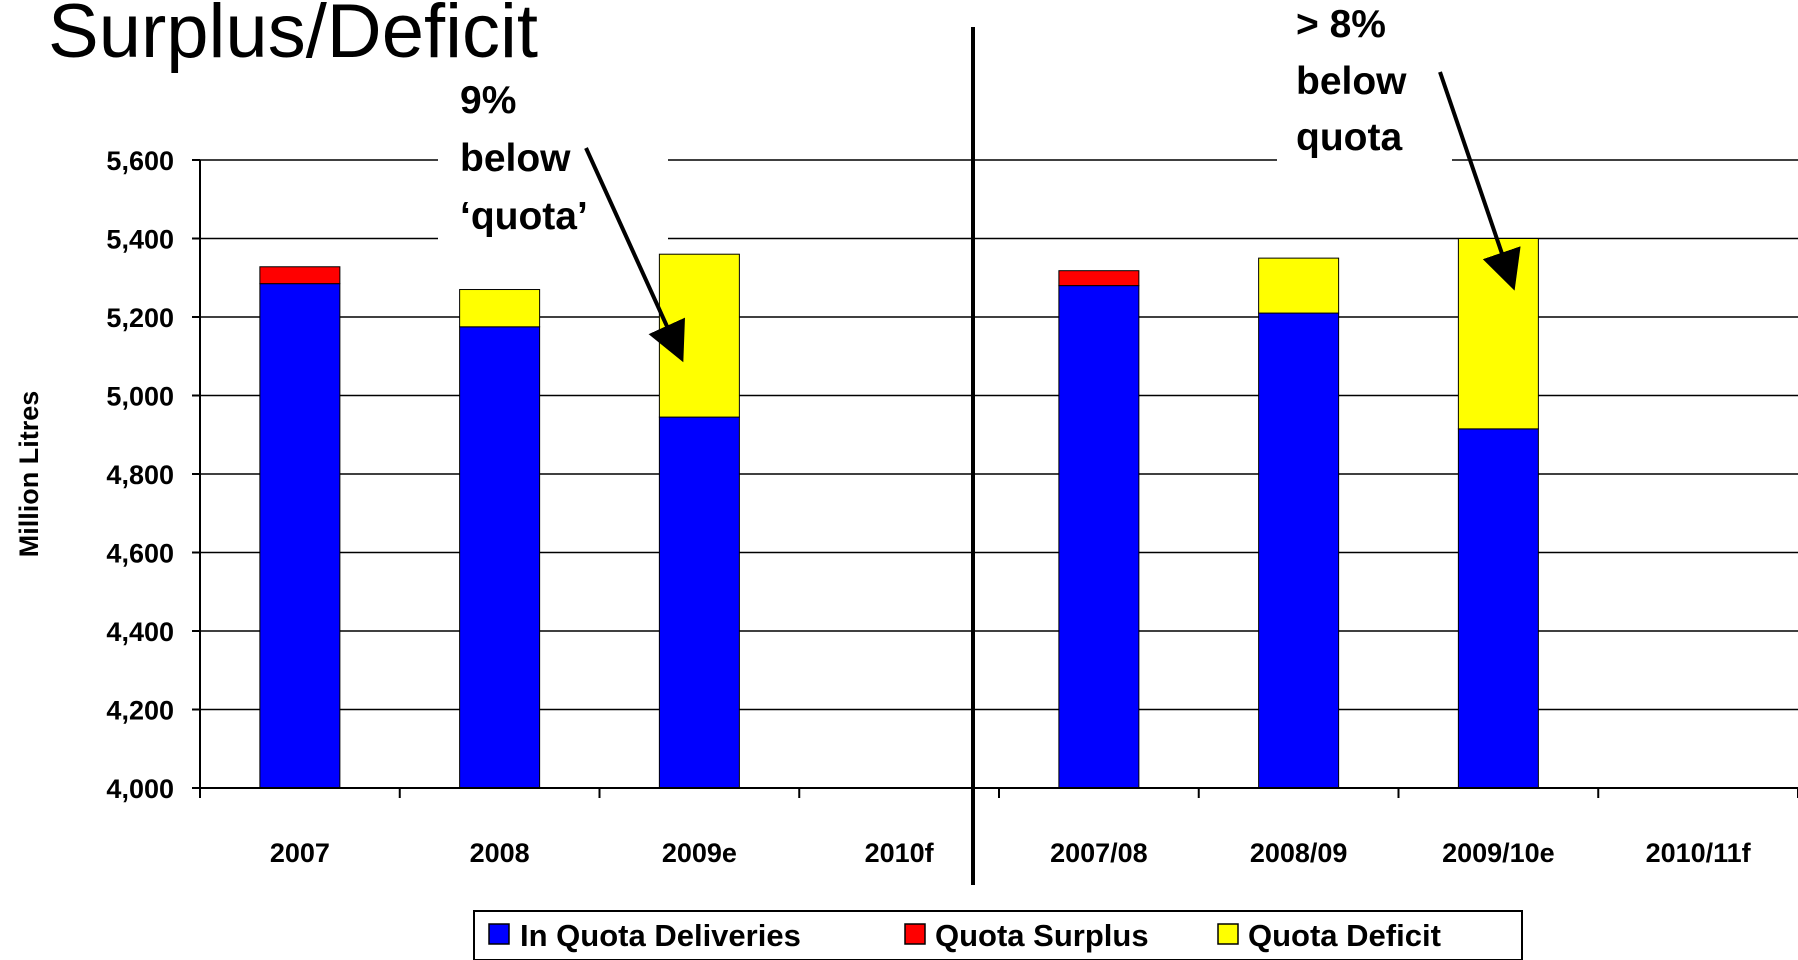 This screenshot has width=1798, height=960. I want to click on y-tick-label: 4,000, so click(140, 789).